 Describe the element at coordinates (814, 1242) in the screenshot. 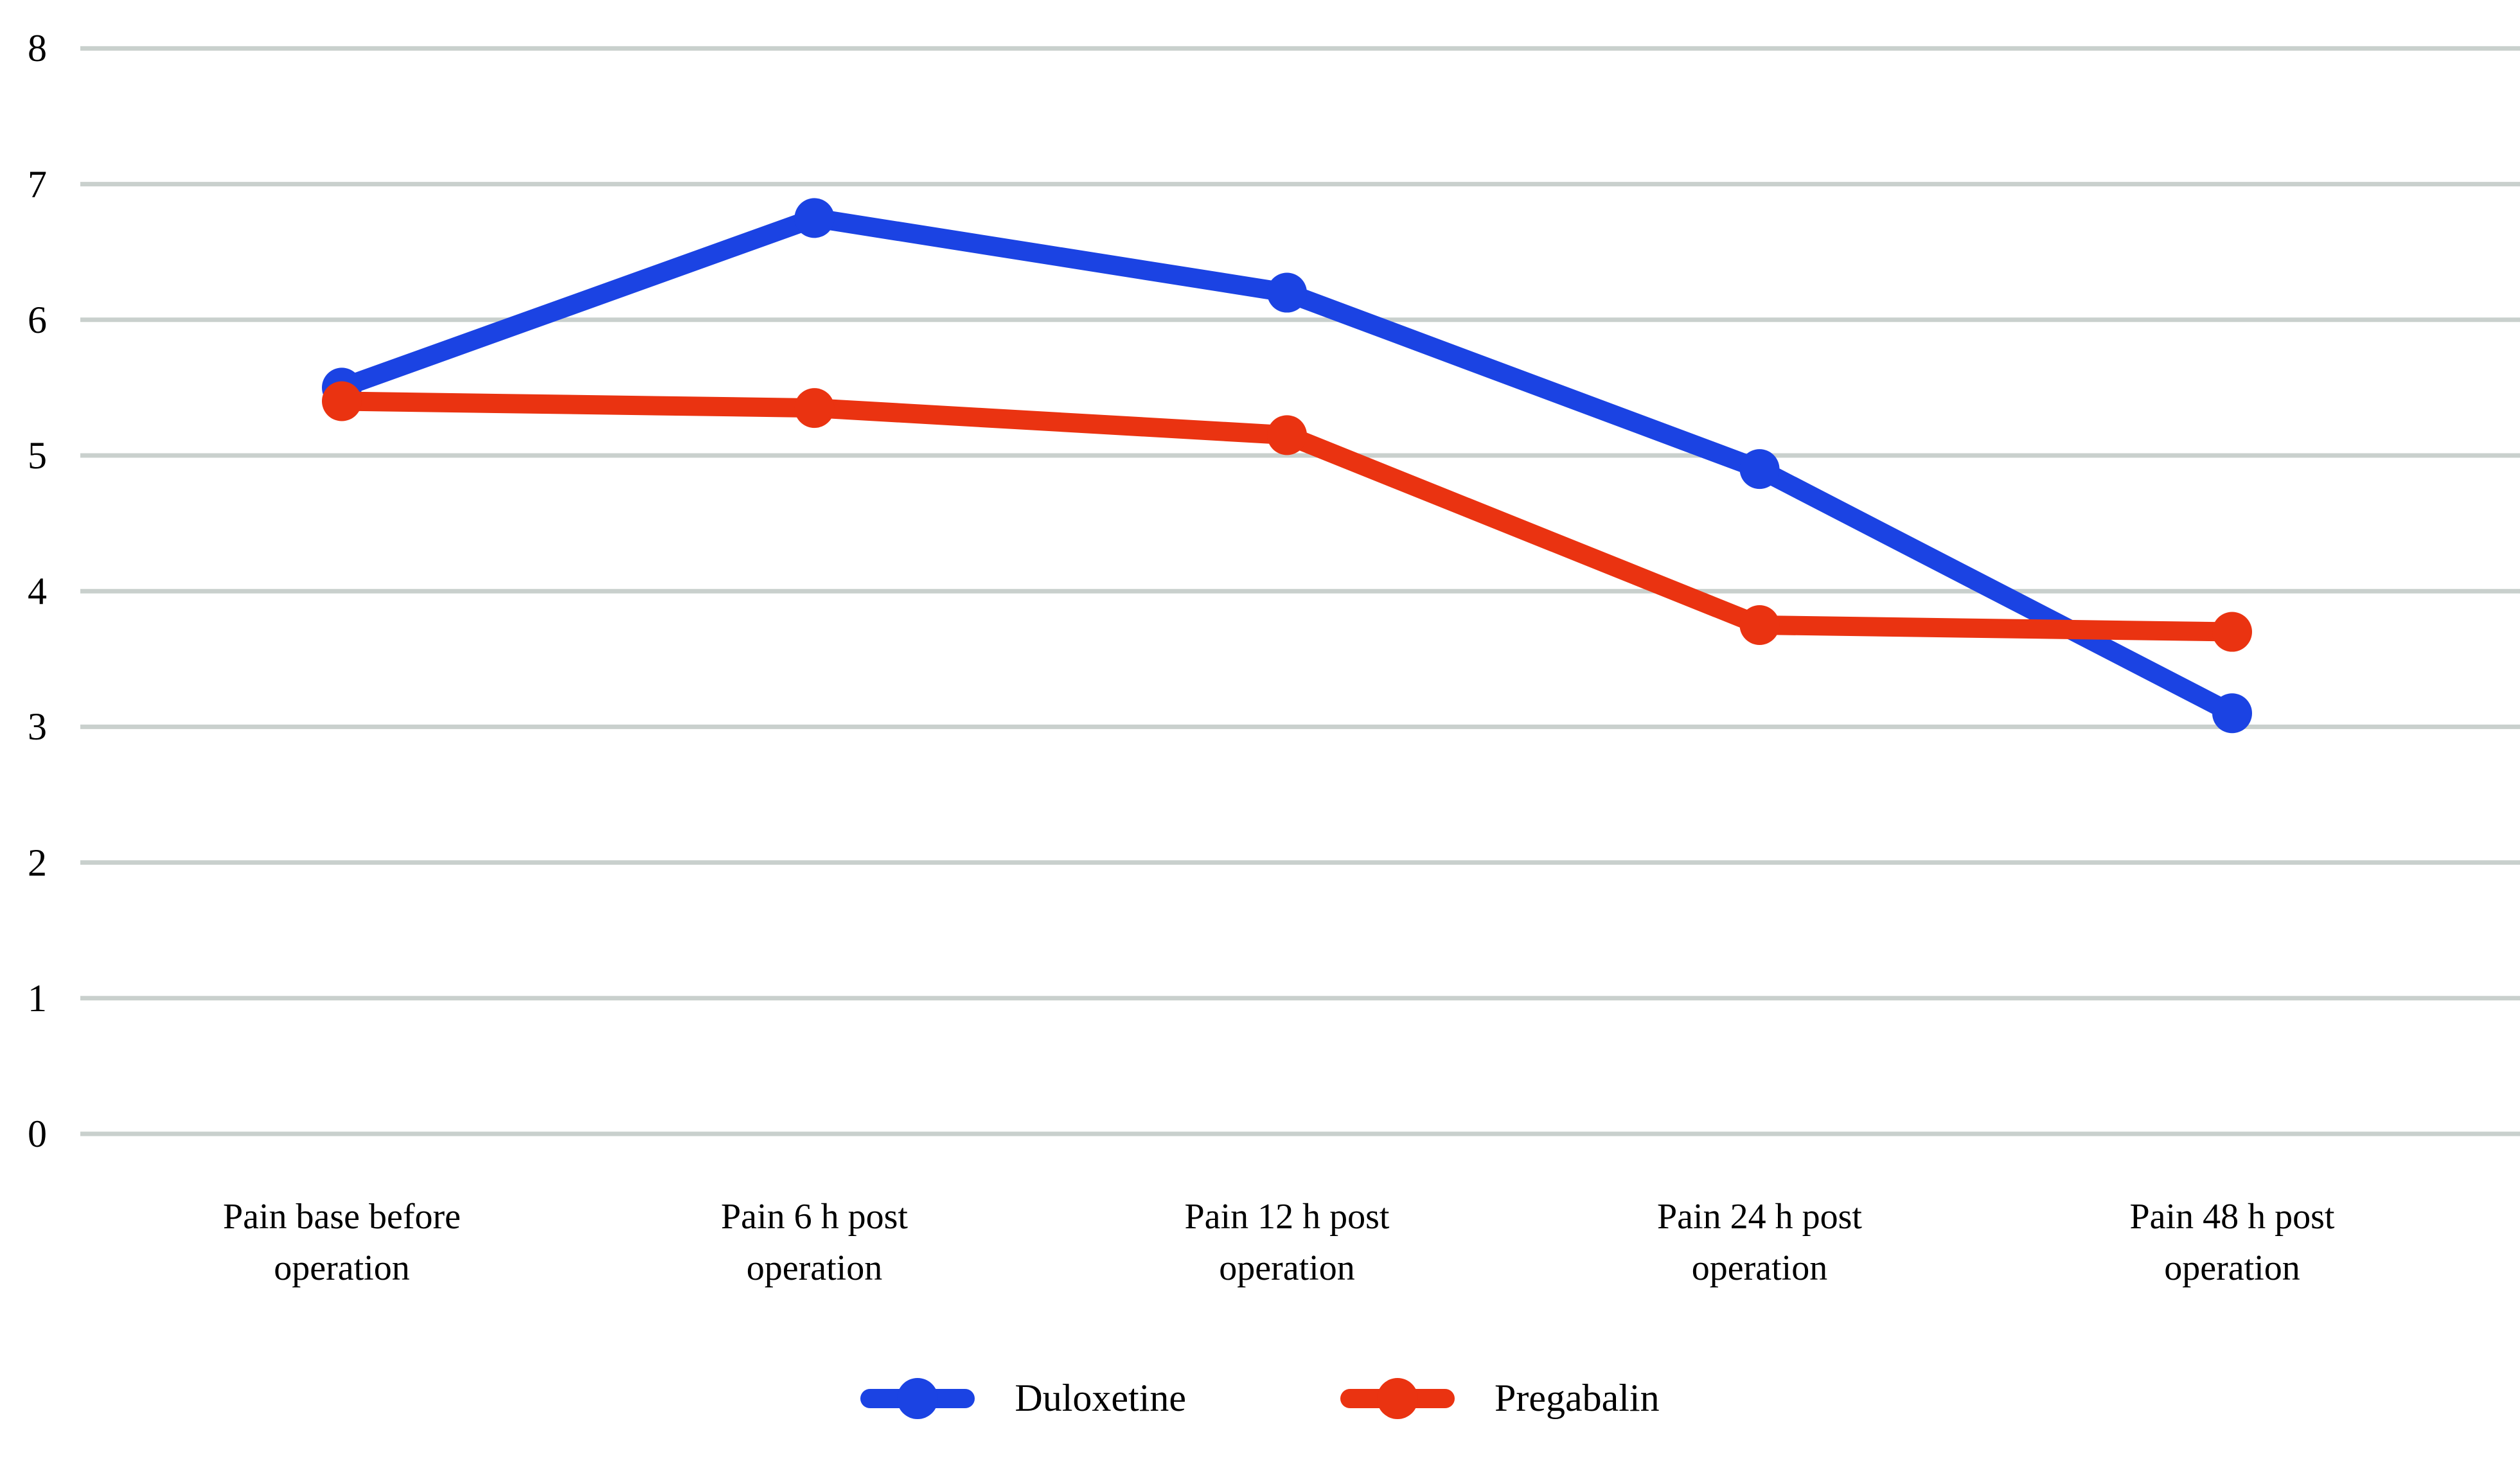

I see `x-category-label-1: Pain 6 h post operation` at that location.